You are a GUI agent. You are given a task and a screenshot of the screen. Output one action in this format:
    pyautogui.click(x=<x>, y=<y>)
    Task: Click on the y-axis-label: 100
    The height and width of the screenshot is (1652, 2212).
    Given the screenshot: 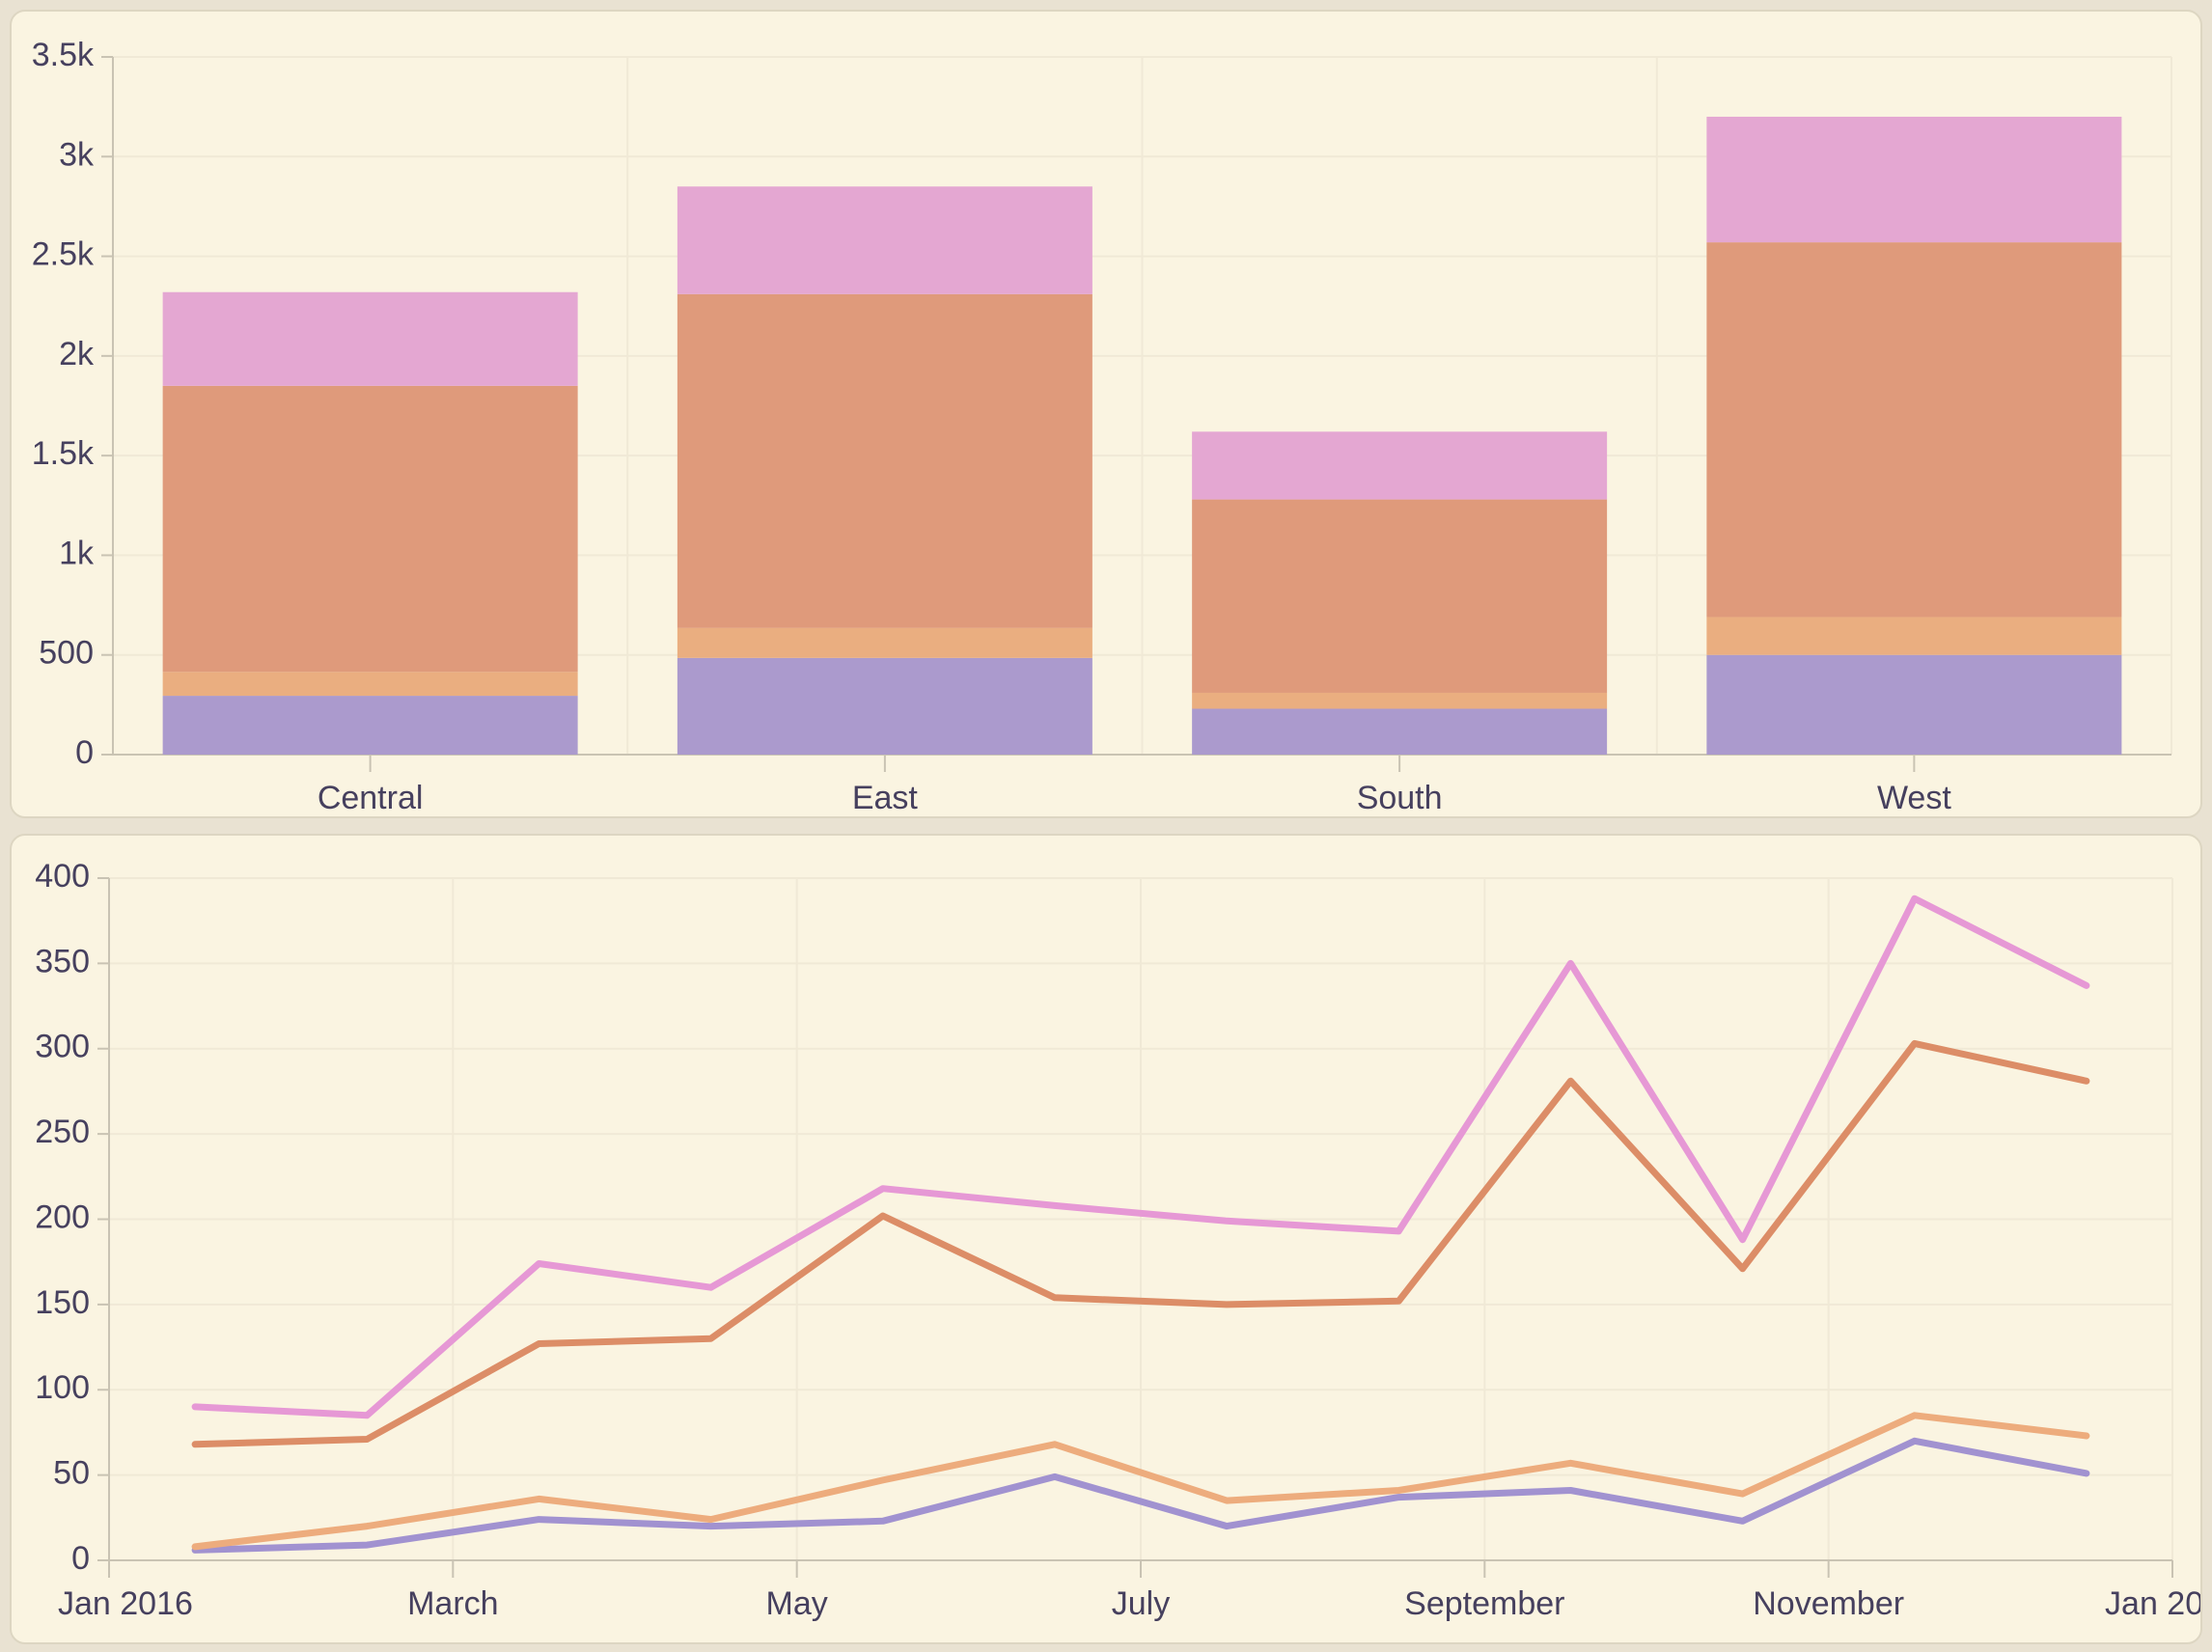 What is the action you would take?
    pyautogui.click(x=62, y=1387)
    